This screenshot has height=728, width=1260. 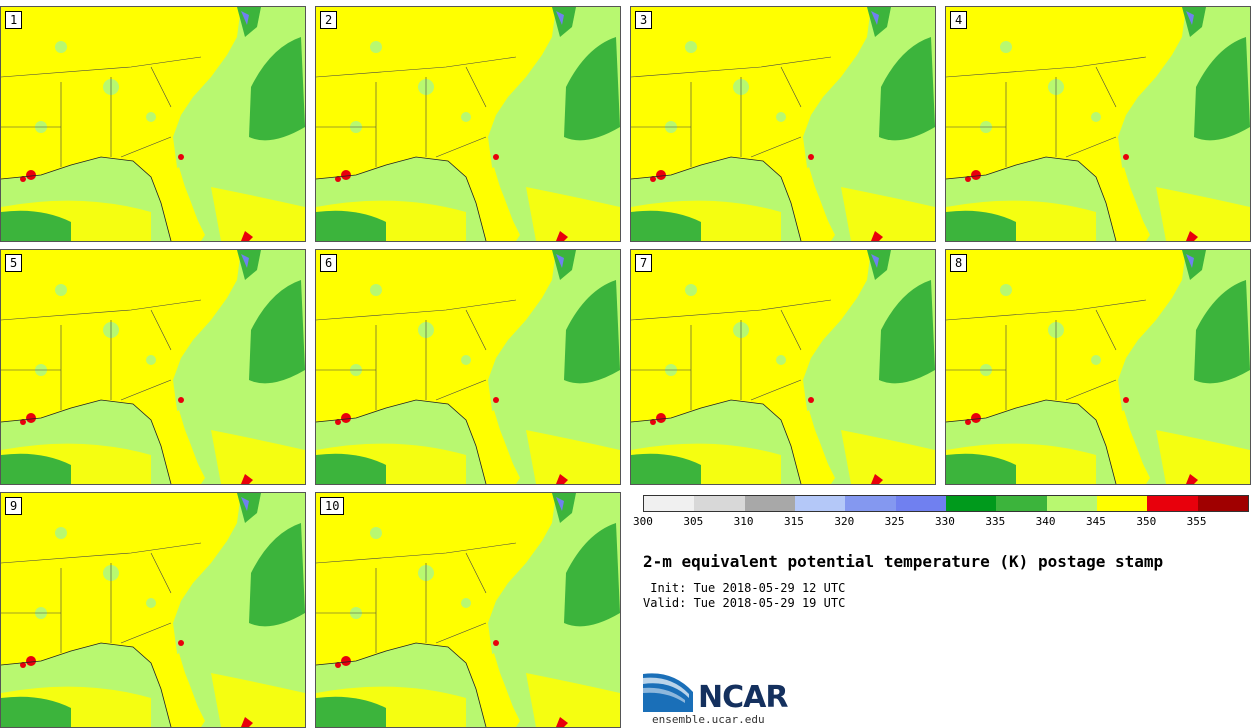 I want to click on panel-number: 2, so click(x=329, y=20).